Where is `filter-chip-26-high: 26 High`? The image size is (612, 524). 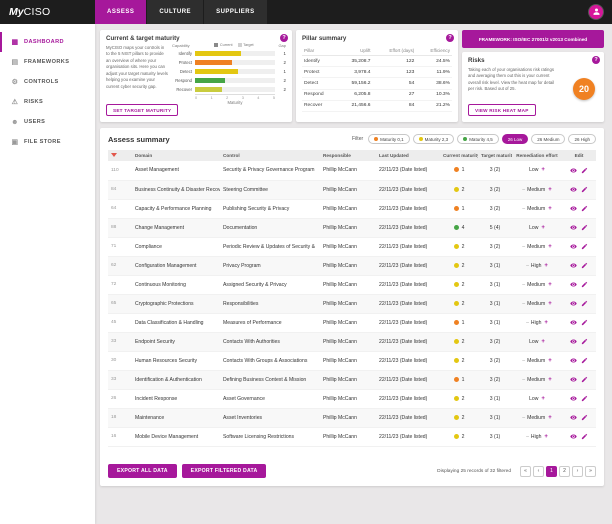
filter-chip-26-high: 26 High is located at coordinates (582, 139).